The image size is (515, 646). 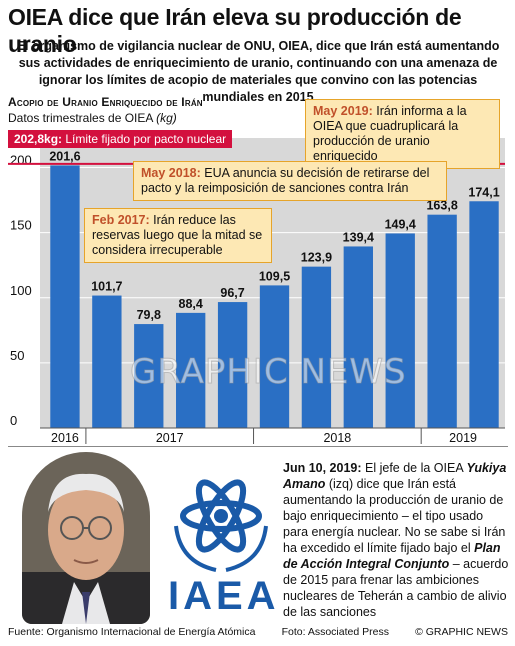 I want to click on chart-subtitle: Datos trimestrales de OIEA (kg), so click(x=92, y=118).